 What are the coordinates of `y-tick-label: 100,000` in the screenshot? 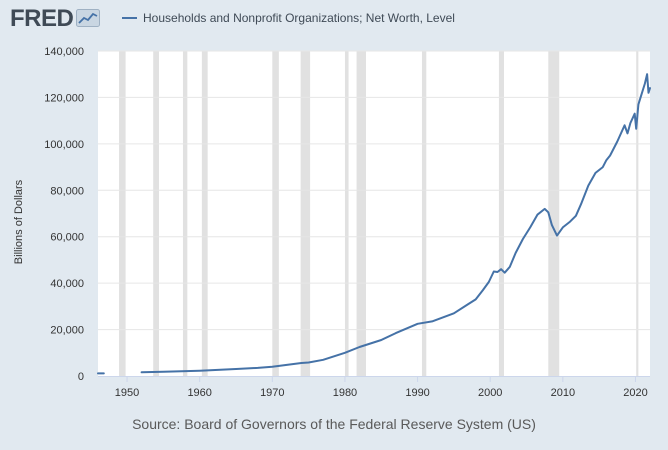 It's located at (64, 145).